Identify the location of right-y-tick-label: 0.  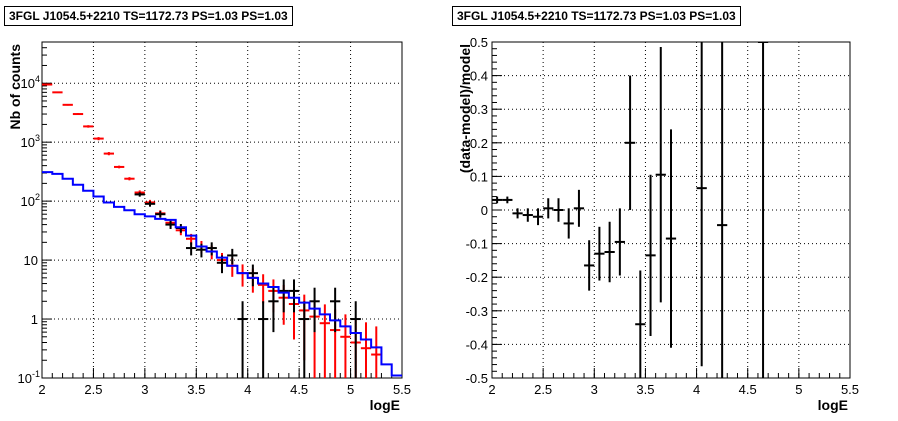
(484, 210).